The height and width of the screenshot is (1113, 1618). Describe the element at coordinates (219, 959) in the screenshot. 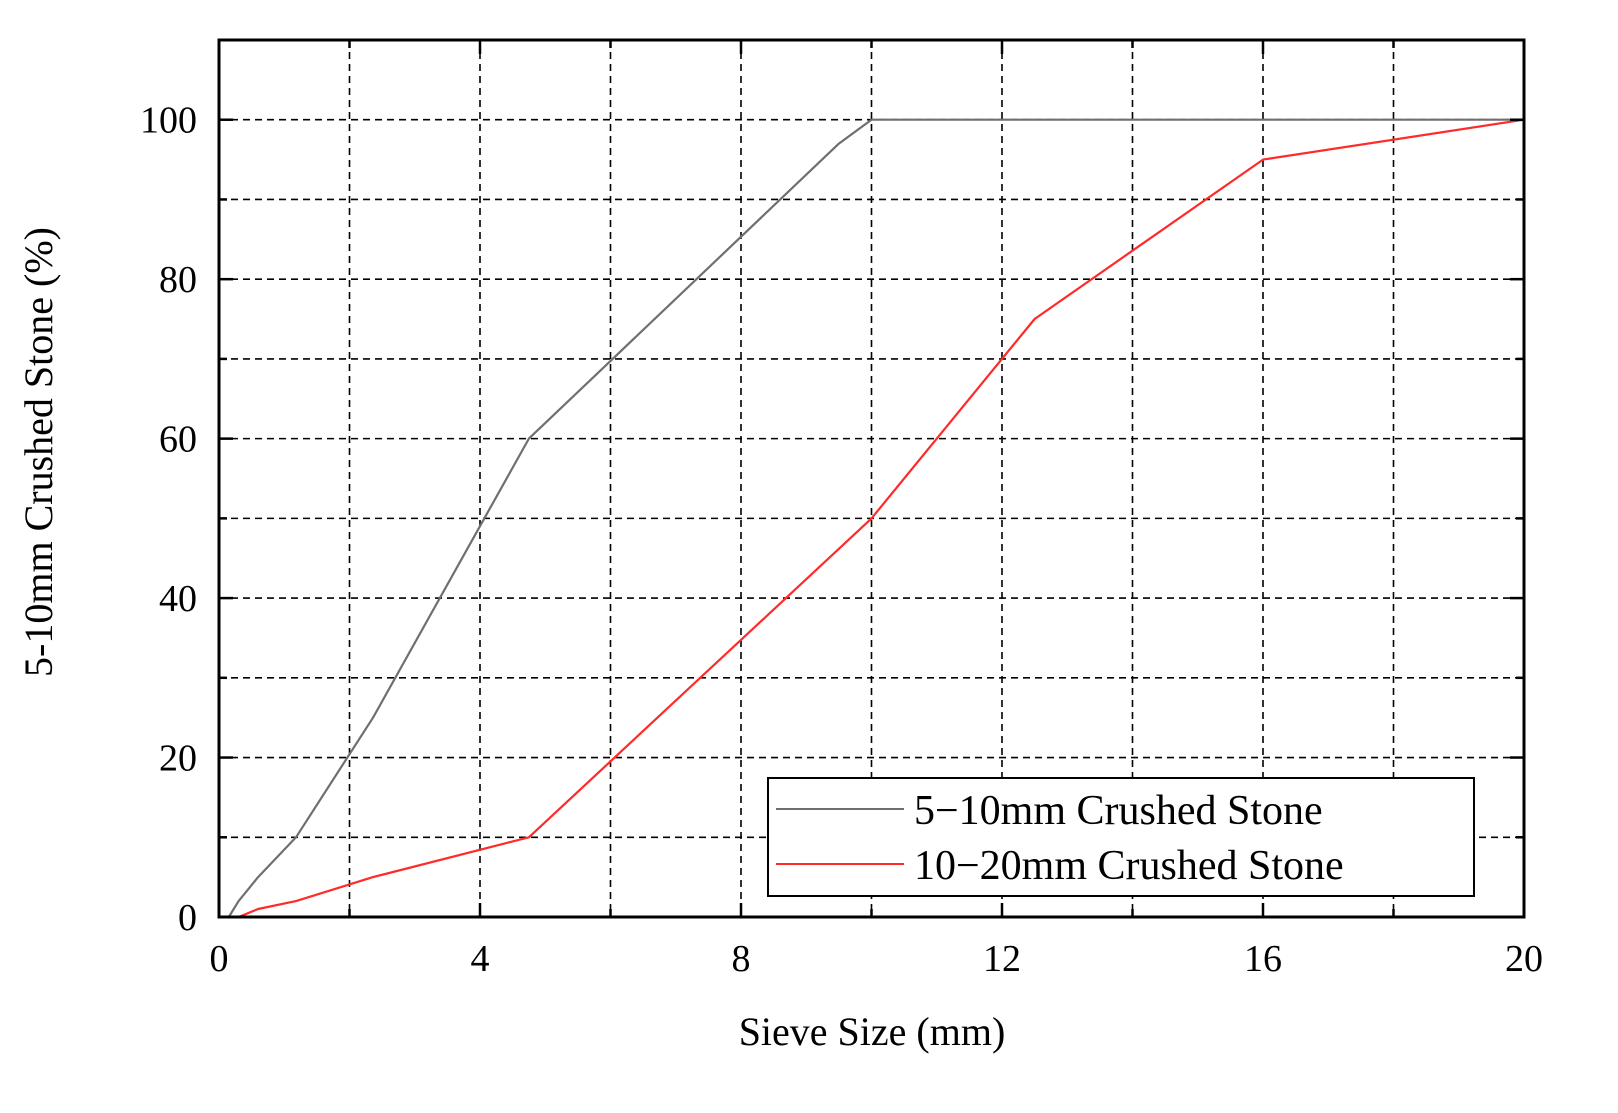

I see `x-tick-label: 0` at that location.